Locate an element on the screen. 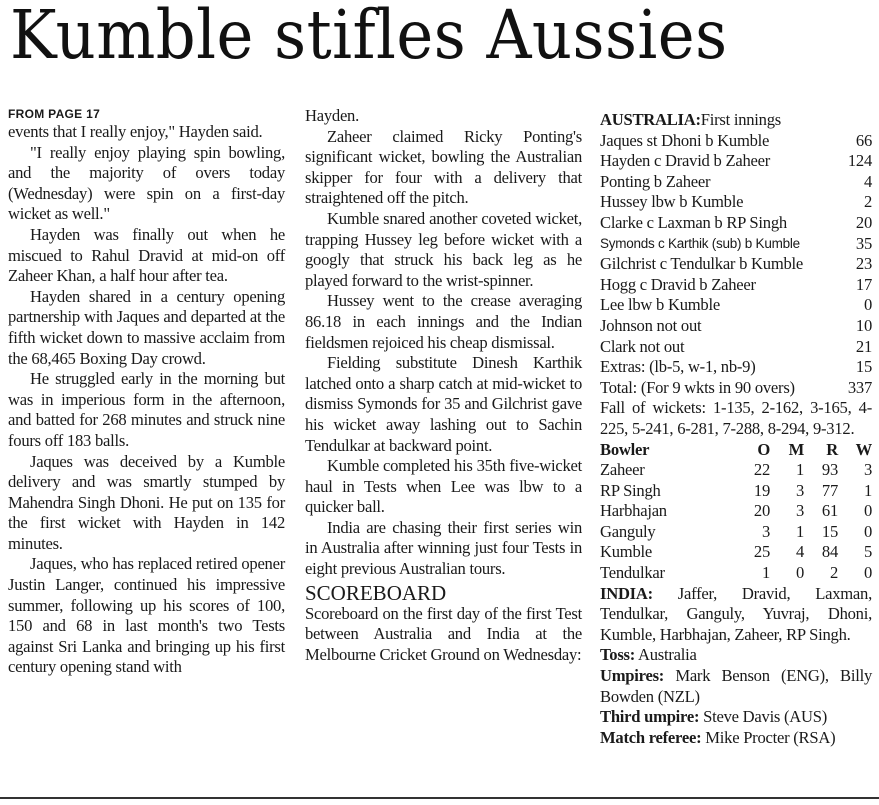  batting-row: Hogg c Dravid b Zaheer 17 is located at coordinates (736, 285).